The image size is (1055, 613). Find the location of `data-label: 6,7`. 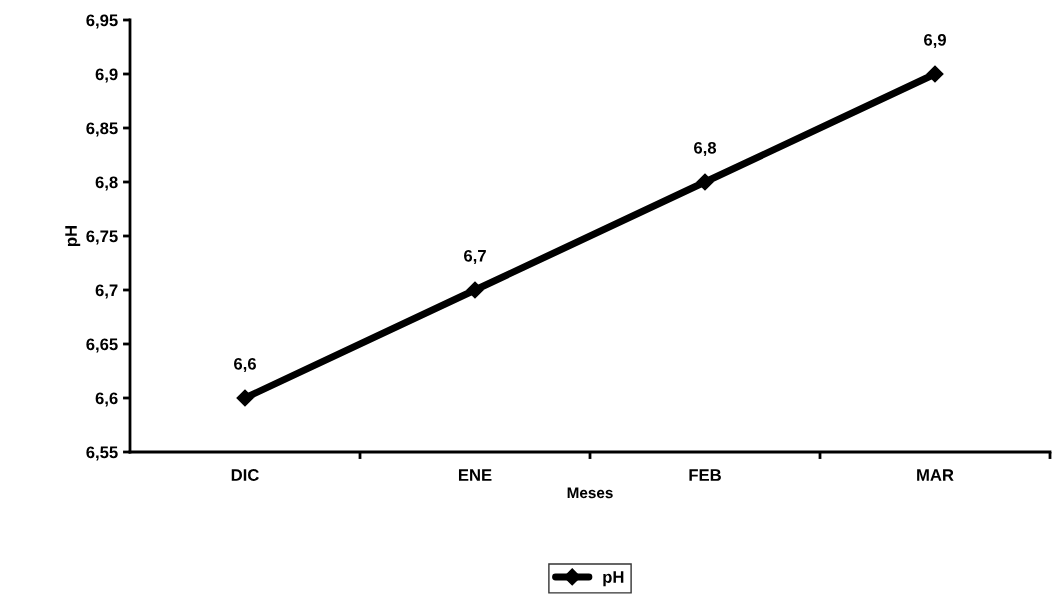

data-label: 6,7 is located at coordinates (475, 257).